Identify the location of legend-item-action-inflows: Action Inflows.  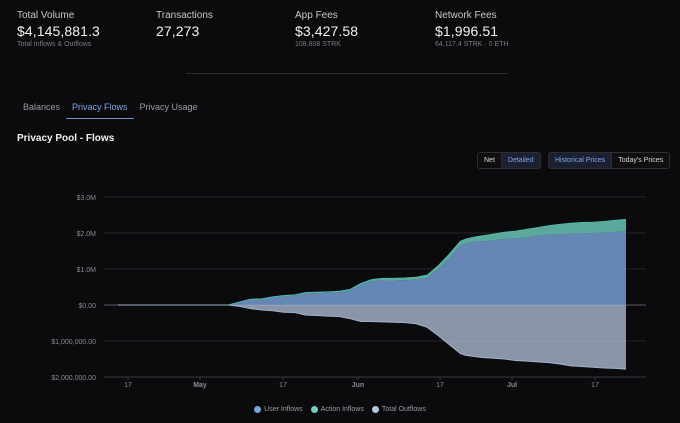
(337, 409).